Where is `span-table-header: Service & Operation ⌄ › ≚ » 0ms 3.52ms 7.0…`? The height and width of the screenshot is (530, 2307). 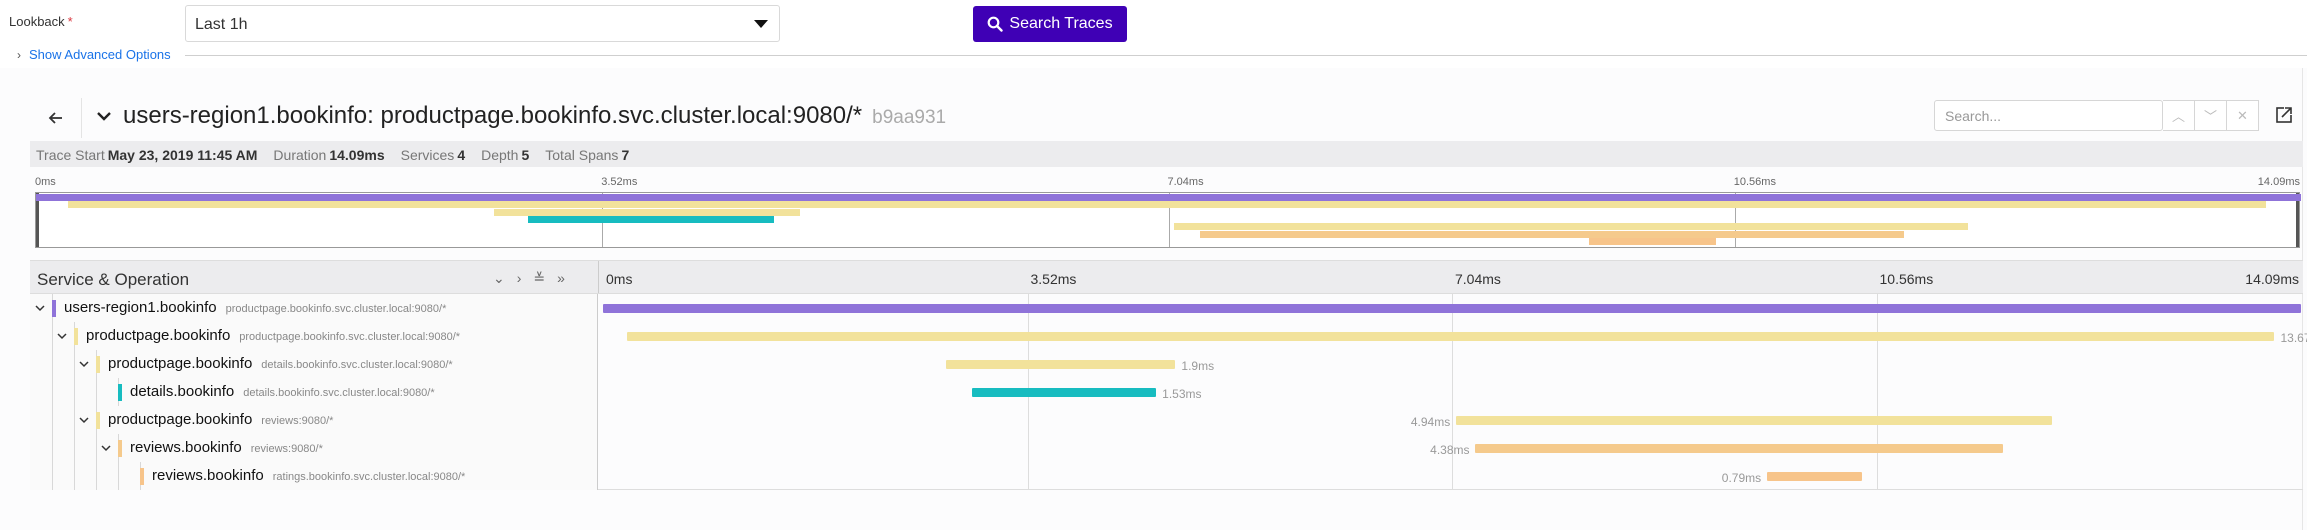
span-table-header: Service & Operation ⌄ › ≚ » 0ms 3.52ms 7.0… is located at coordinates (1166, 277).